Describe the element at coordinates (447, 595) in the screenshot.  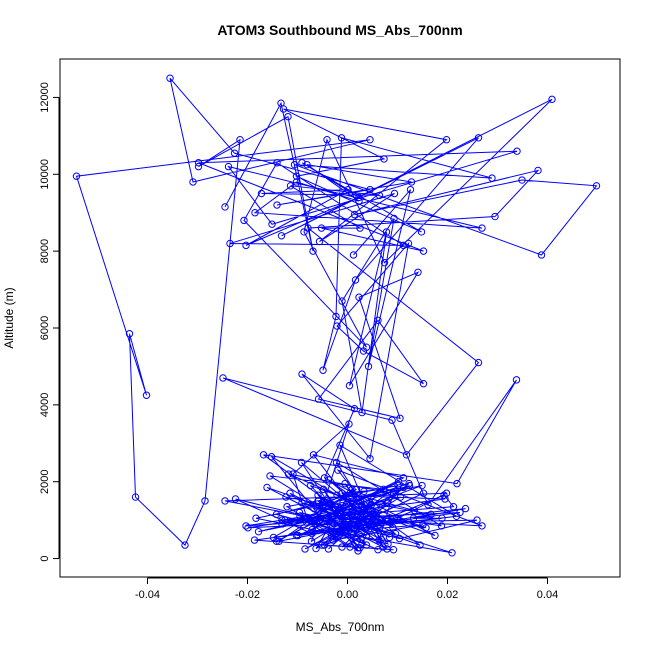
I see `x-tick-label: 0.02` at that location.